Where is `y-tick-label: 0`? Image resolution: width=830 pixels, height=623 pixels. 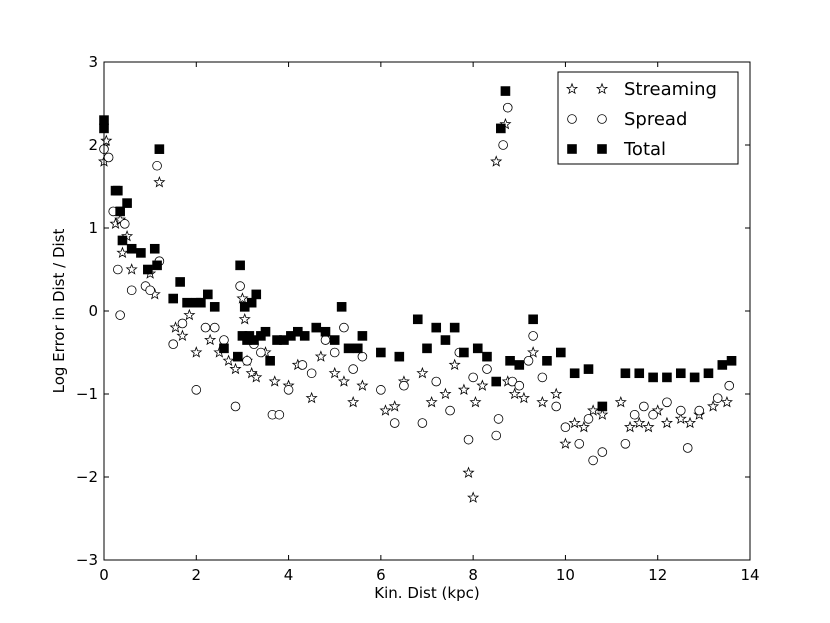 y-tick-label: 0 is located at coordinates (93, 311).